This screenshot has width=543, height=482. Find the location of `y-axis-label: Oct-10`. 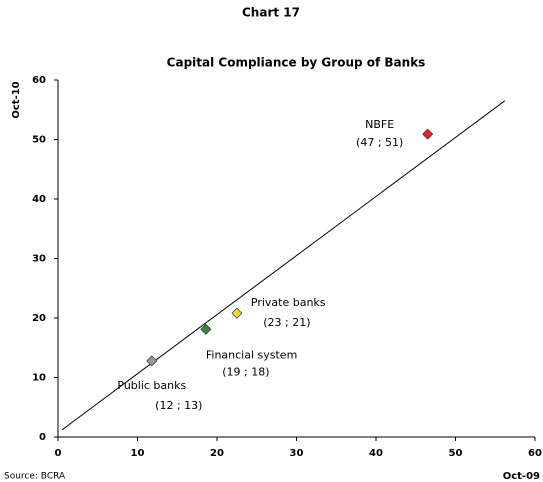

y-axis-label: Oct-10 is located at coordinates (16, 99).